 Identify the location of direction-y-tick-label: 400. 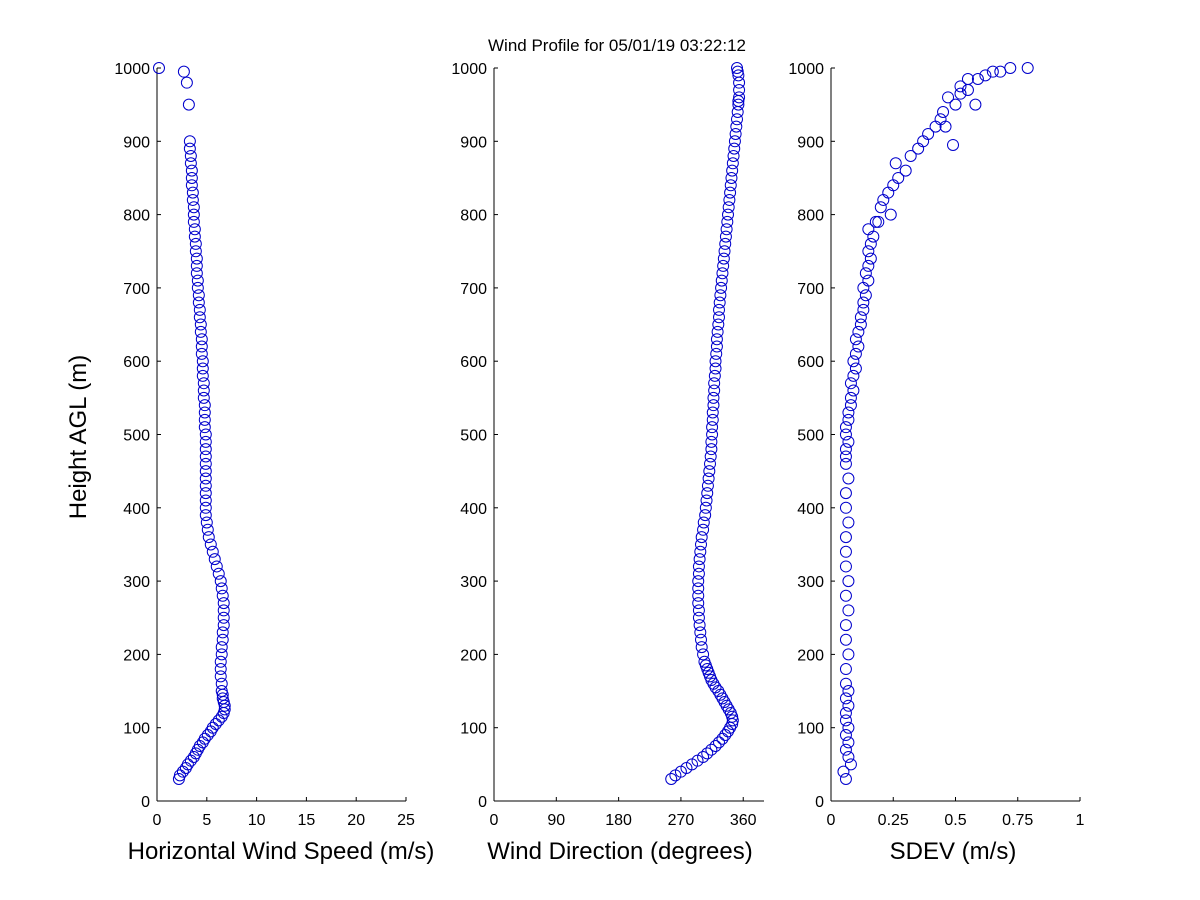
(473, 509).